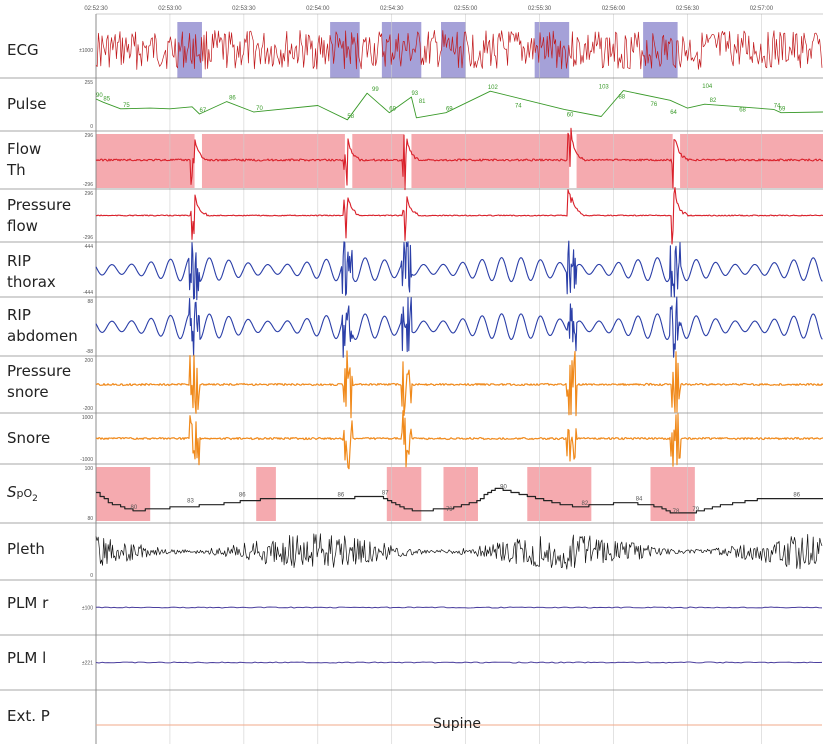  Describe the element at coordinates (713, 101) in the screenshot. I see `pulse-value-label: 82` at that location.